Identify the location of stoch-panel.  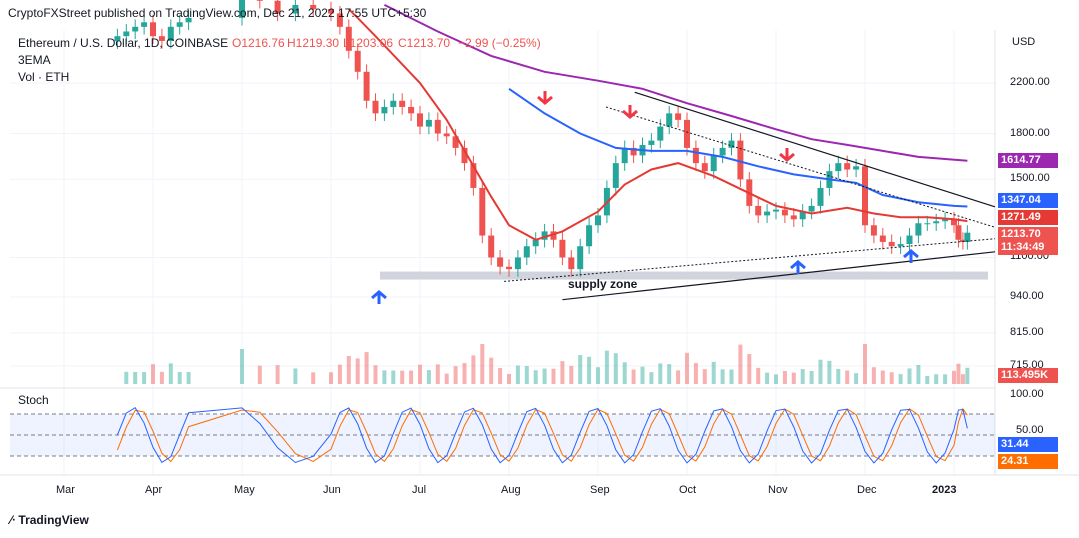
(502, 435).